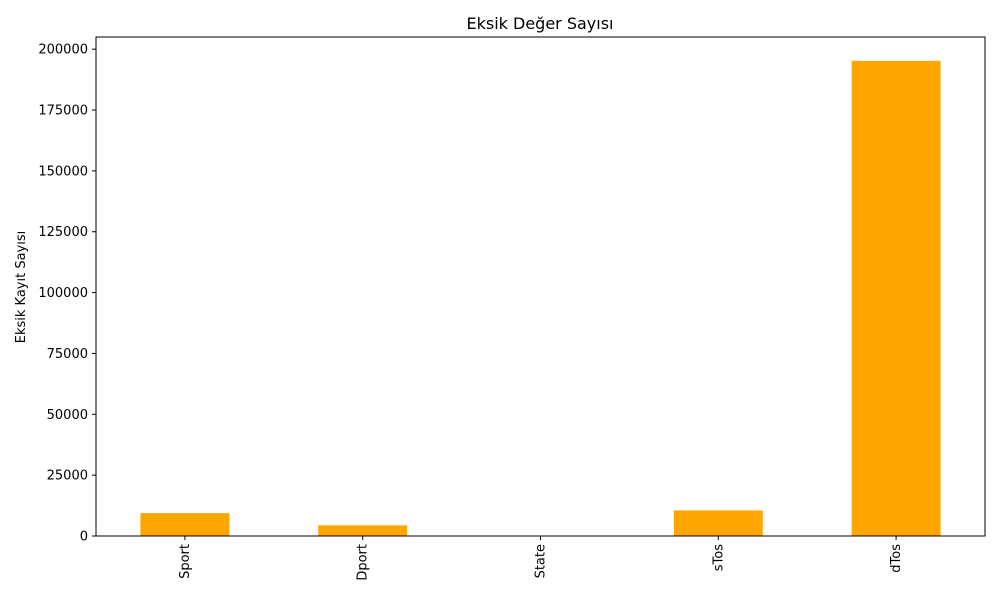 Image resolution: width=1000 pixels, height=600 pixels. I want to click on chart-title: Eksik Değer Sayısı, so click(540, 23).